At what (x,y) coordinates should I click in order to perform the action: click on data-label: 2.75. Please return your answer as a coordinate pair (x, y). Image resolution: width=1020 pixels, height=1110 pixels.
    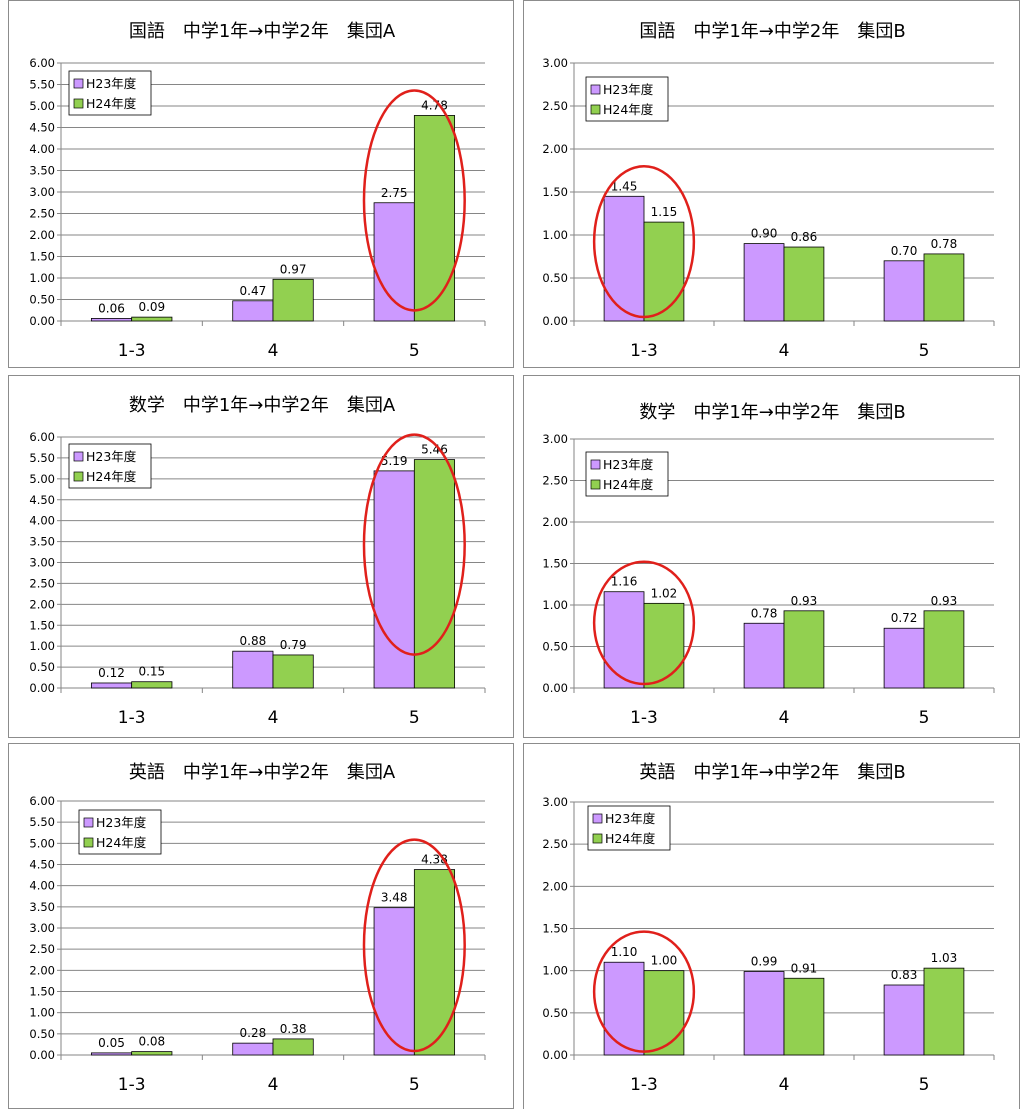
    Looking at the image, I should click on (394, 193).